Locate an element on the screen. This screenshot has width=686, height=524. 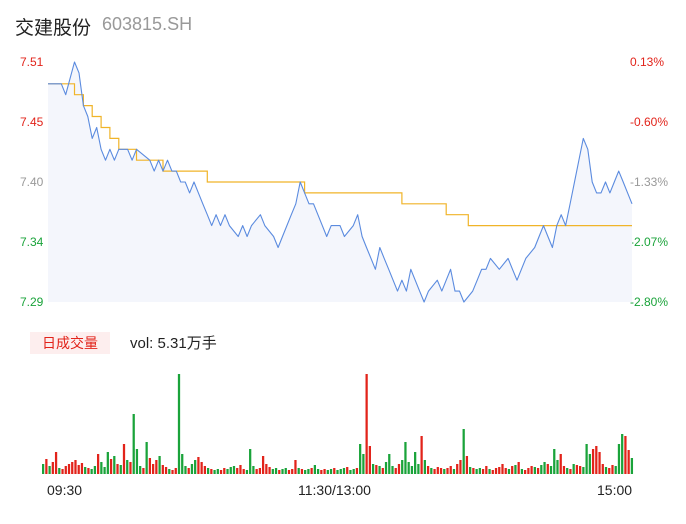
y-tick-right: -2.07% is located at coordinates (649, 242).